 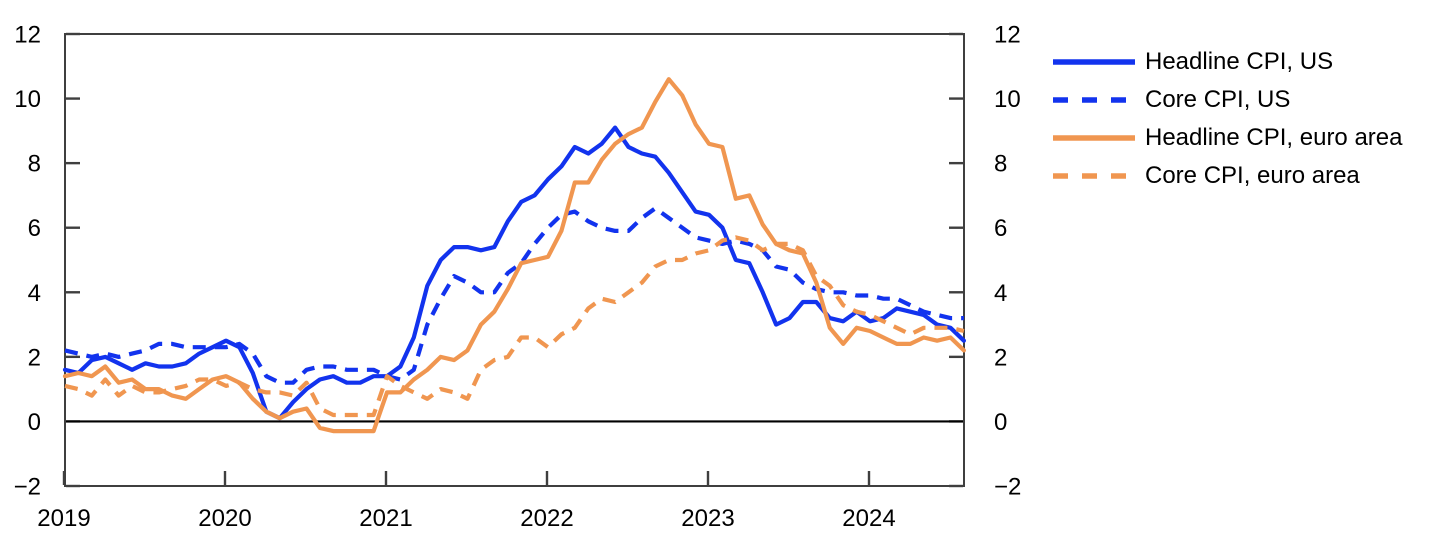 What do you see at coordinates (1000, 164) in the screenshot?
I see `y-axis-label-right: 8` at bounding box center [1000, 164].